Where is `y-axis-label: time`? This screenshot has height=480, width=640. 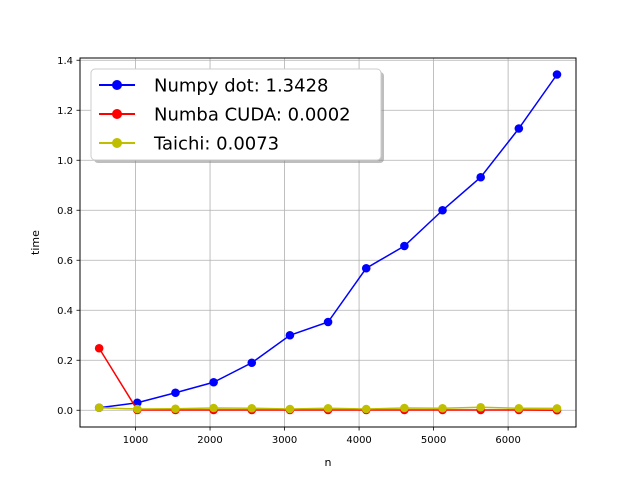
y-axis-label: time is located at coordinates (35, 242).